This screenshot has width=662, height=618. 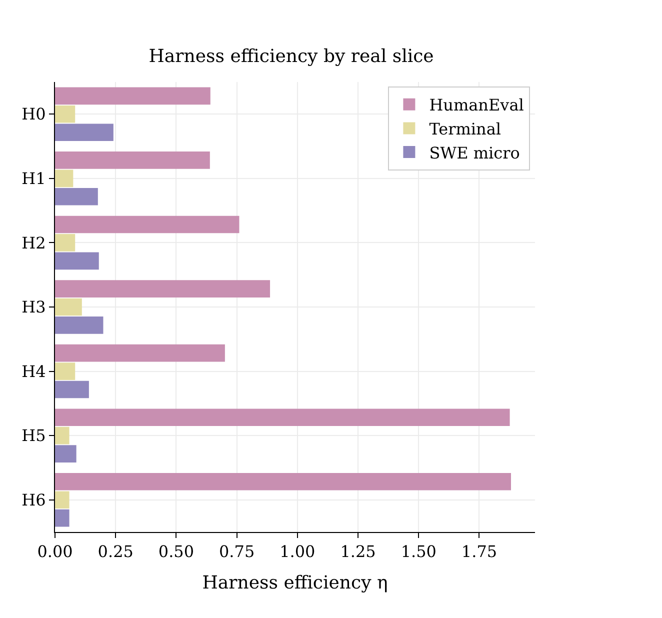 I want to click on y-tick-label: H1, so click(x=34, y=178).